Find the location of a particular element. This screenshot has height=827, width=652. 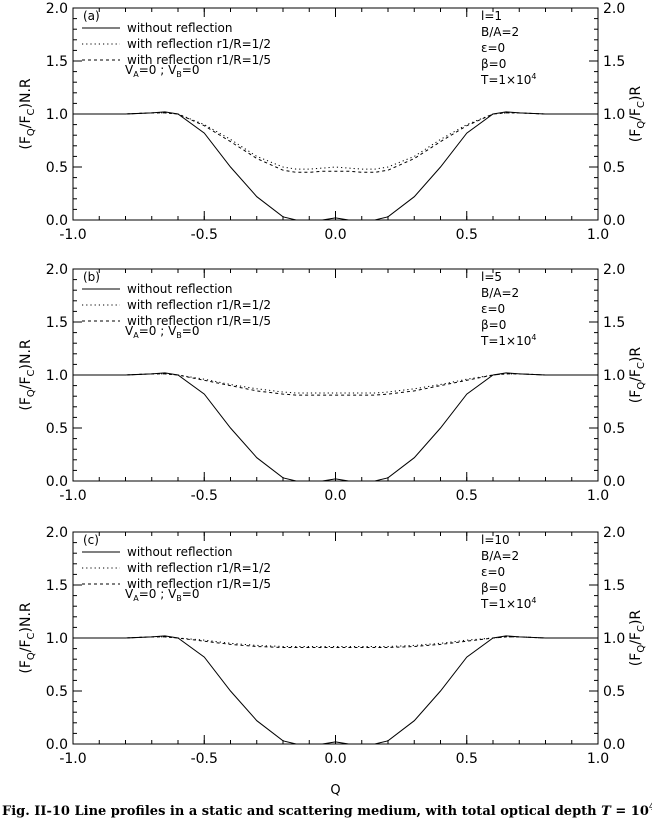

x-axis-label: Q is located at coordinates (335, 790).